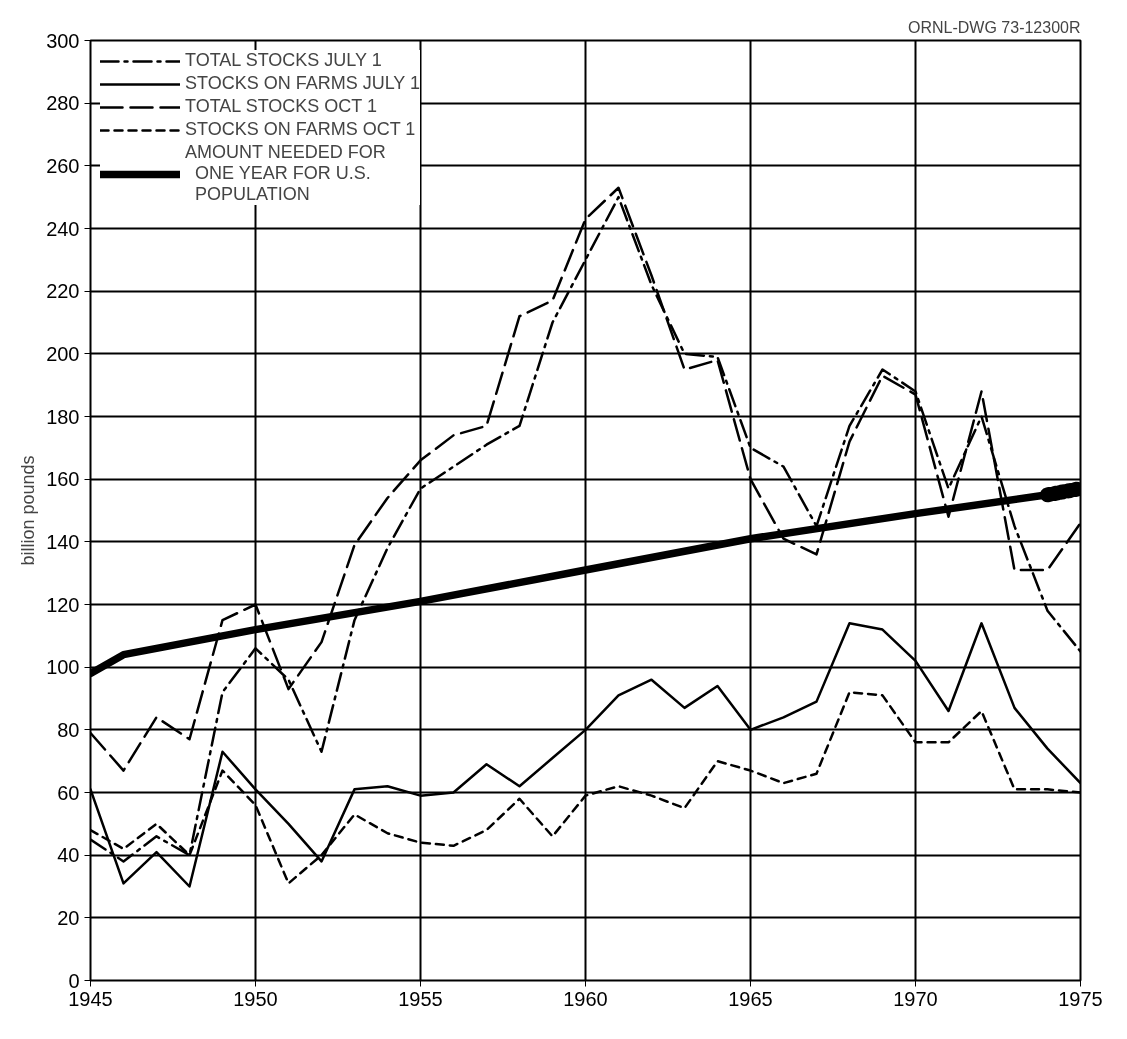 The height and width of the screenshot is (1039, 1127). Describe the element at coordinates (281, 106) in the screenshot. I see `legend-label: TOTAL STOCKS OCT 1` at that location.